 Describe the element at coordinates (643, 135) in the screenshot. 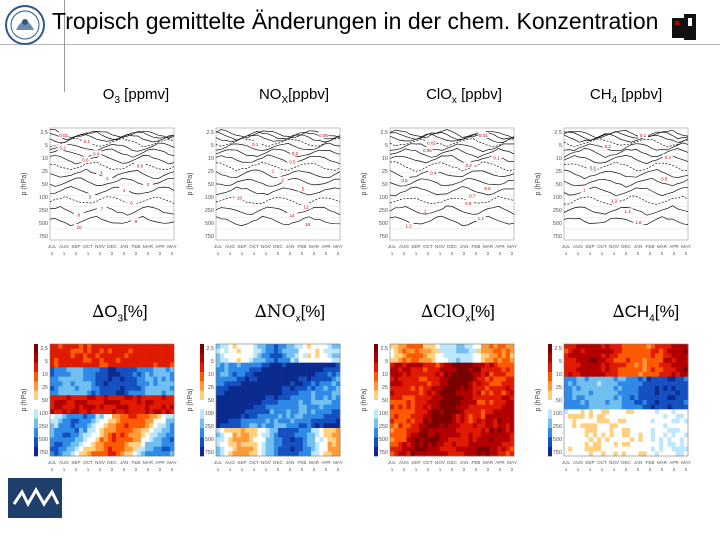

I see `contour-label: 0.1` at that location.